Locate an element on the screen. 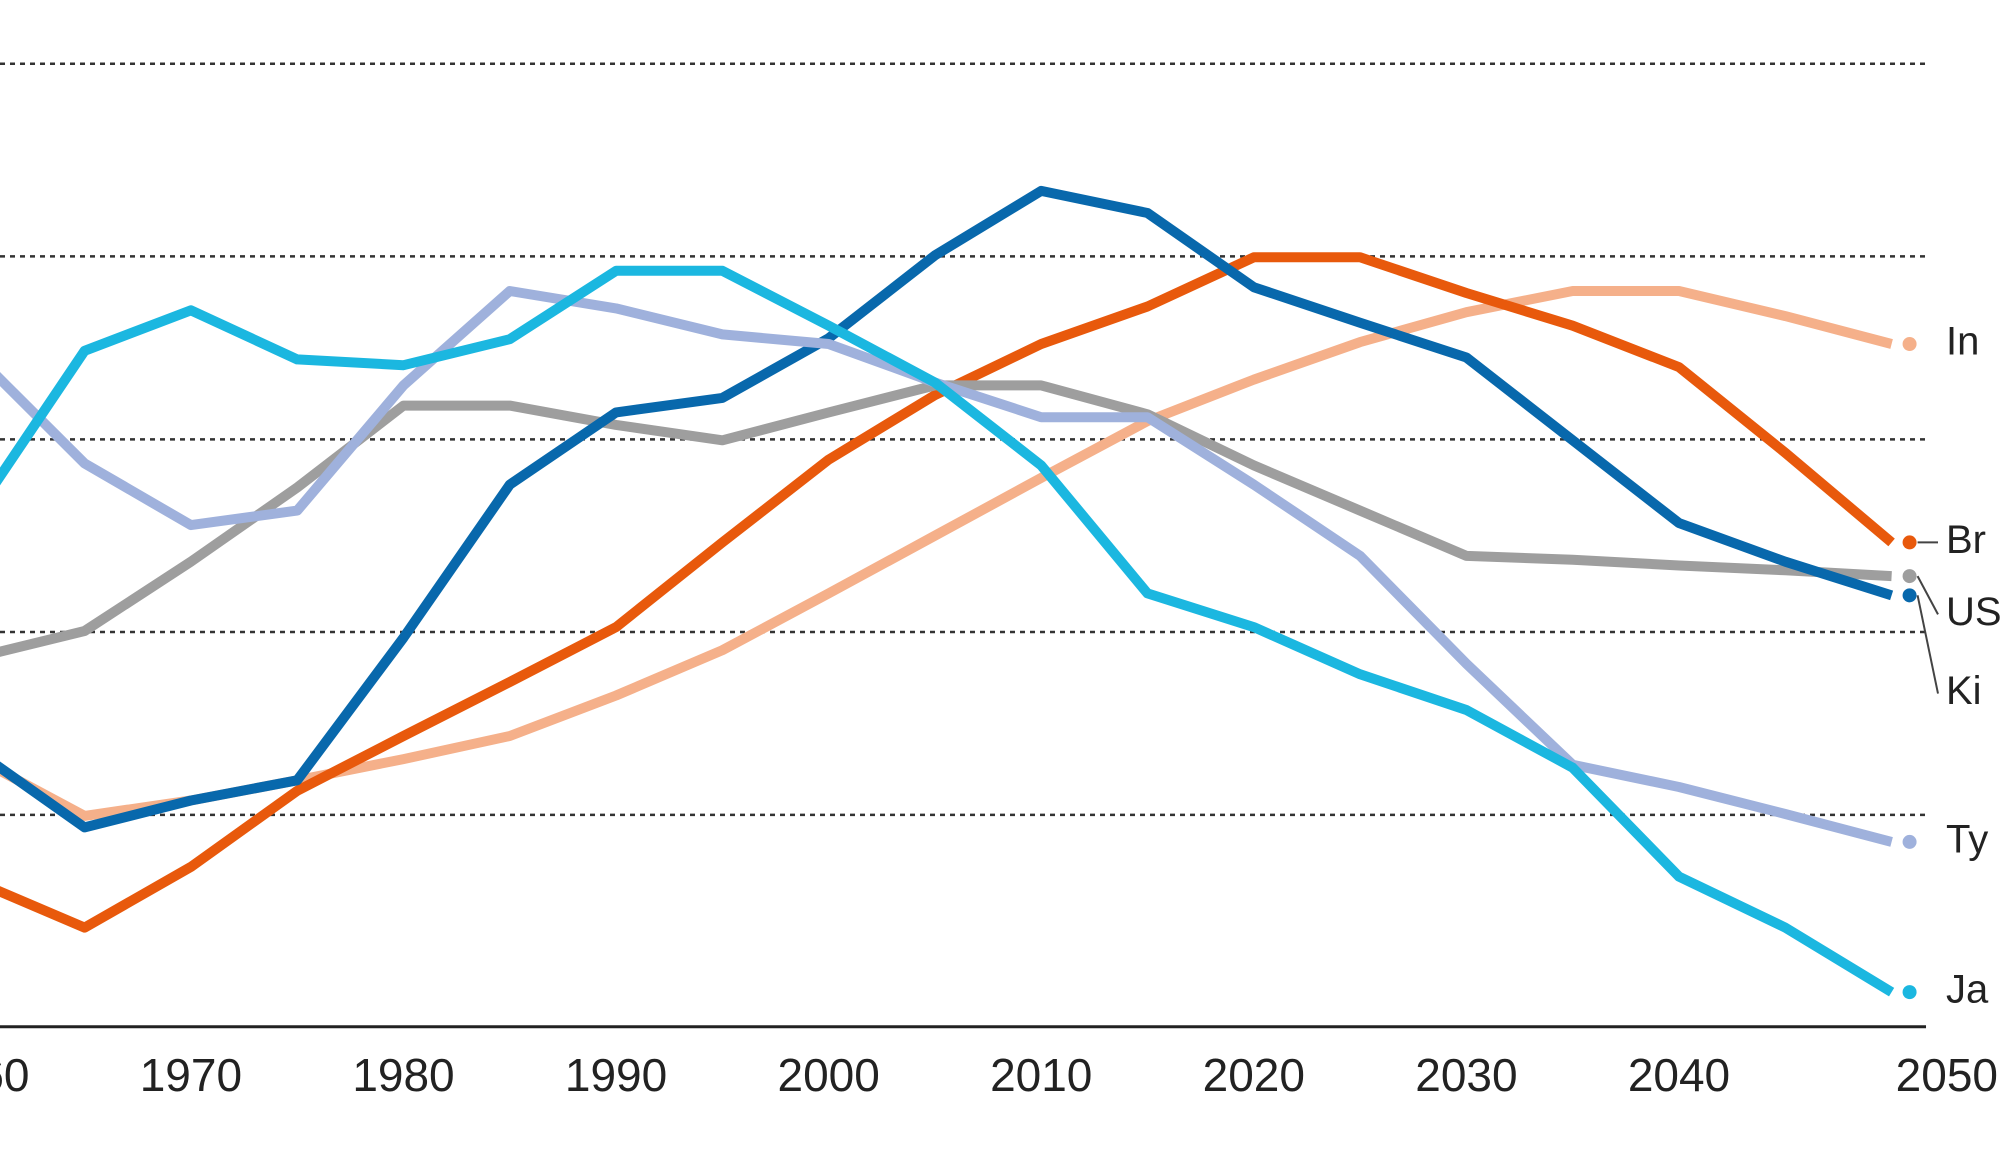 This screenshot has width=2000, height=1165. x-tick-label: 2030 is located at coordinates (1466, 1075).